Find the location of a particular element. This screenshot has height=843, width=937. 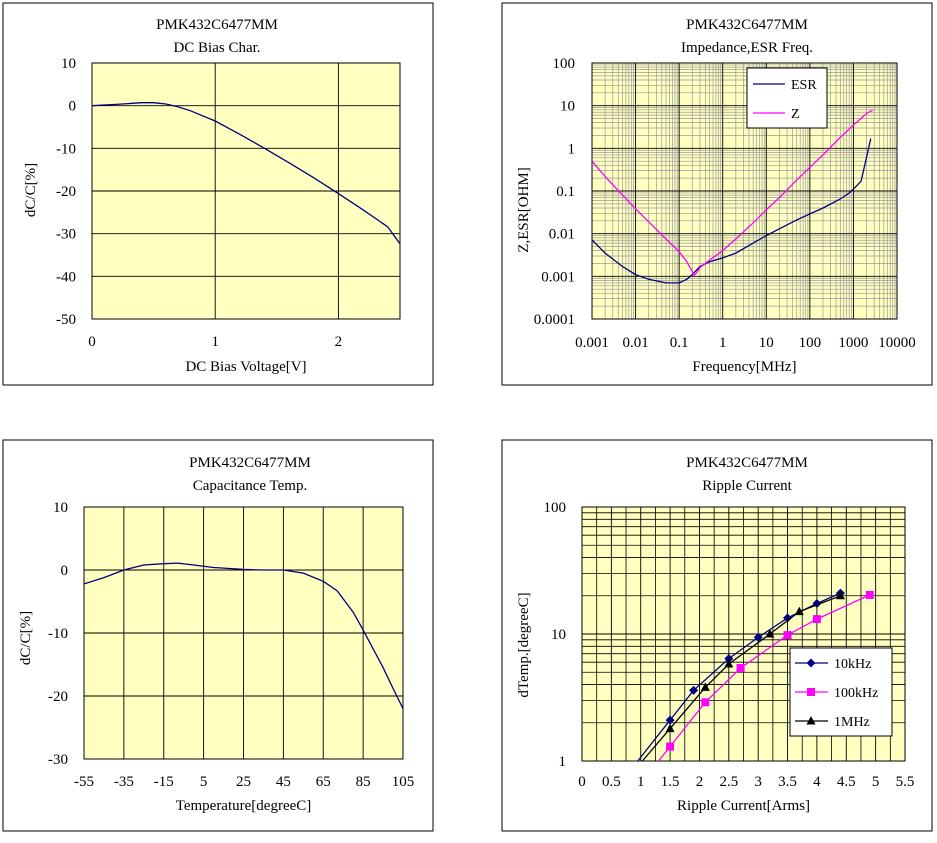

x-tick-label: 10000 is located at coordinates (897, 343).